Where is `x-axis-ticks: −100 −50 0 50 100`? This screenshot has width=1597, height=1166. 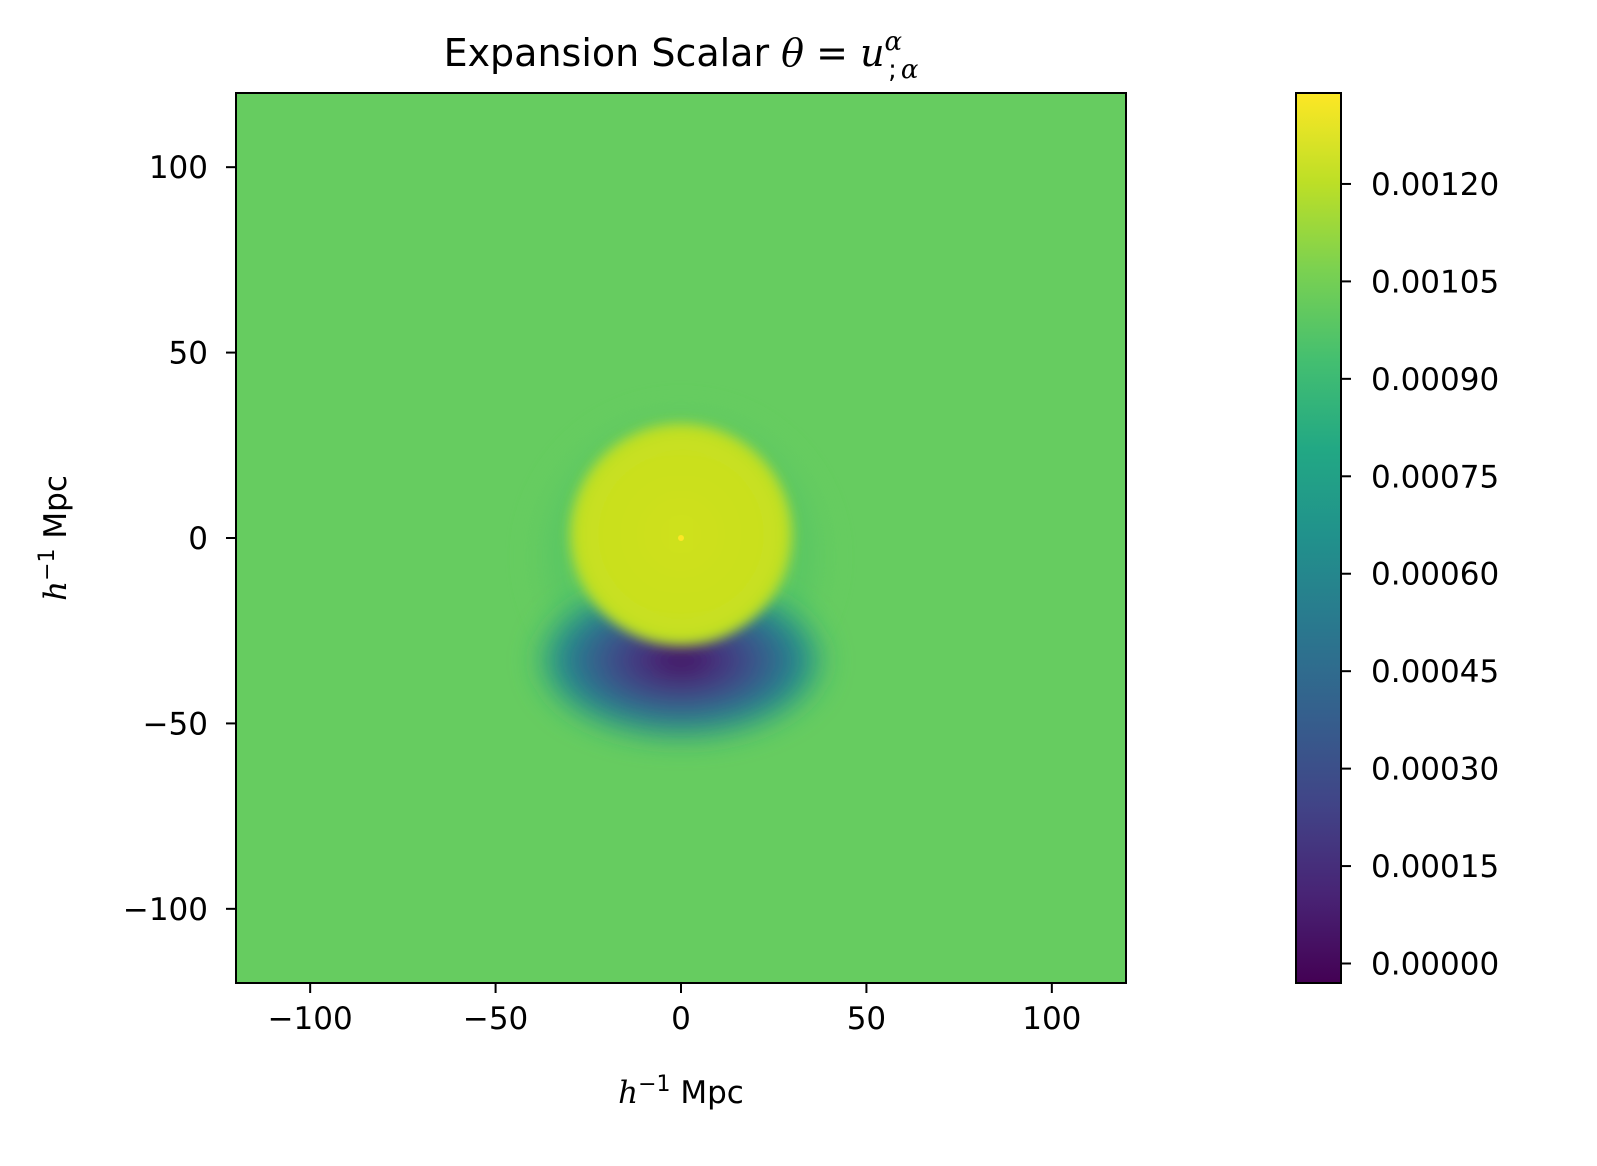 x-axis-ticks: −100 −50 0 50 100 is located at coordinates (674, 1010).